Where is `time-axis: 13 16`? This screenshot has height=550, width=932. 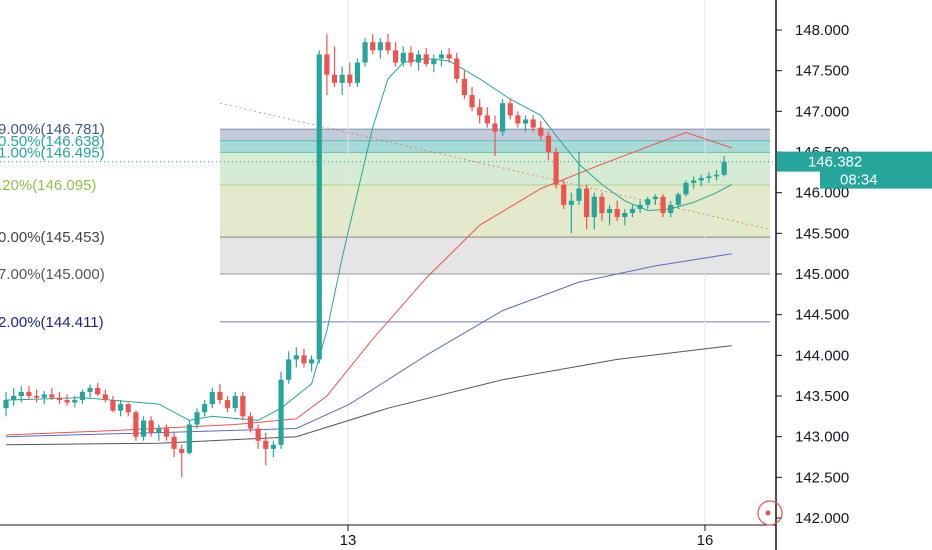
time-axis: 13 16 is located at coordinates (527, 537).